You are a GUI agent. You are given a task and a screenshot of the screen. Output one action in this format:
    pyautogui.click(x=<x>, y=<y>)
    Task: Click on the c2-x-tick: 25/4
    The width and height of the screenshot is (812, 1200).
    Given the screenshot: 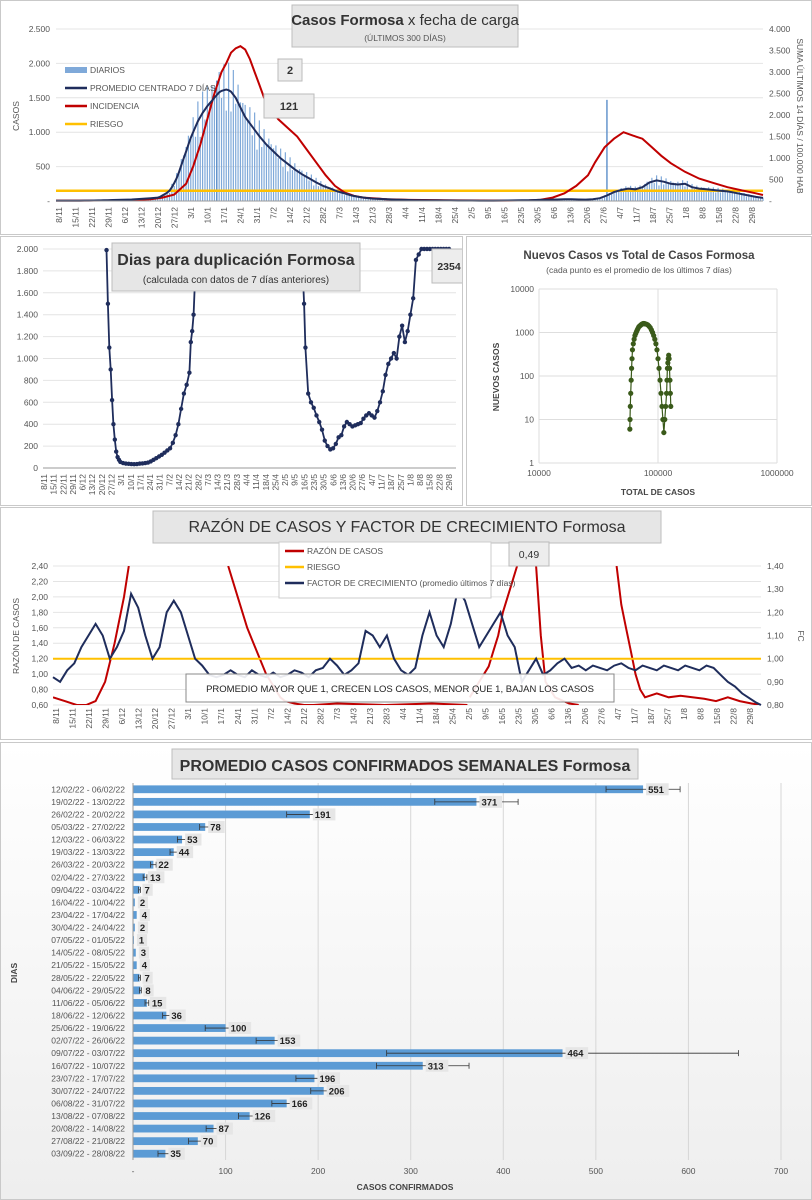 What is the action you would take?
    pyautogui.click(x=275, y=482)
    